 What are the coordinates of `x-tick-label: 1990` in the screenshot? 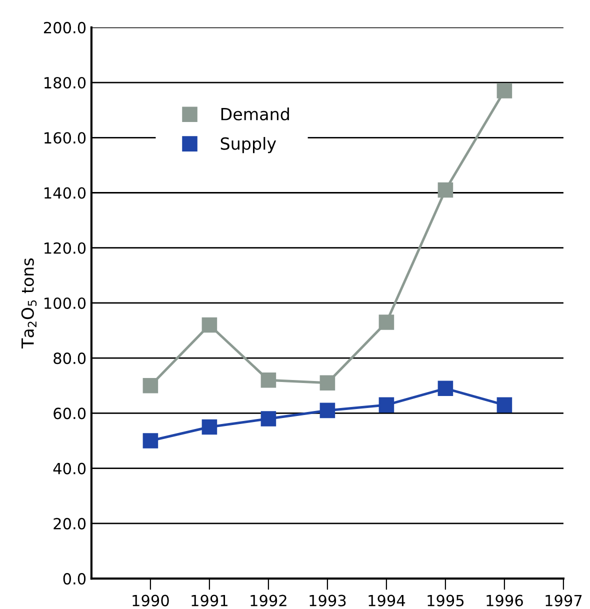 It's located at (150, 600).